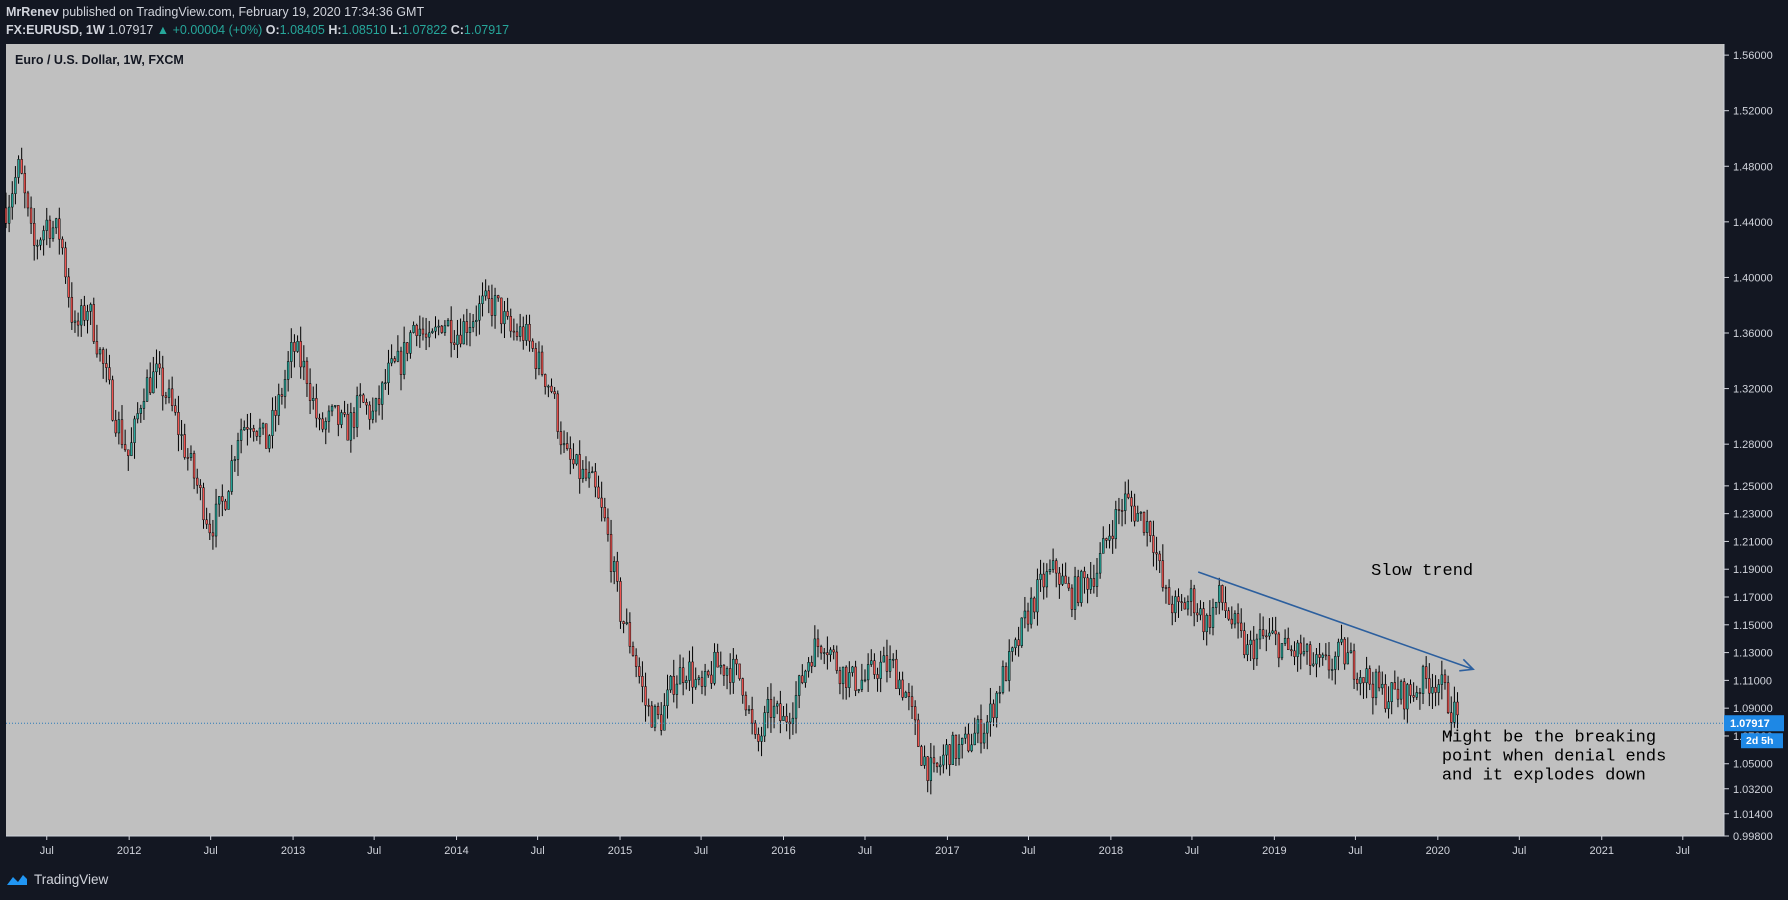 Image resolution: width=1788 pixels, height=900 pixels. I want to click on y-tick-label: 1.52000, so click(1753, 112).